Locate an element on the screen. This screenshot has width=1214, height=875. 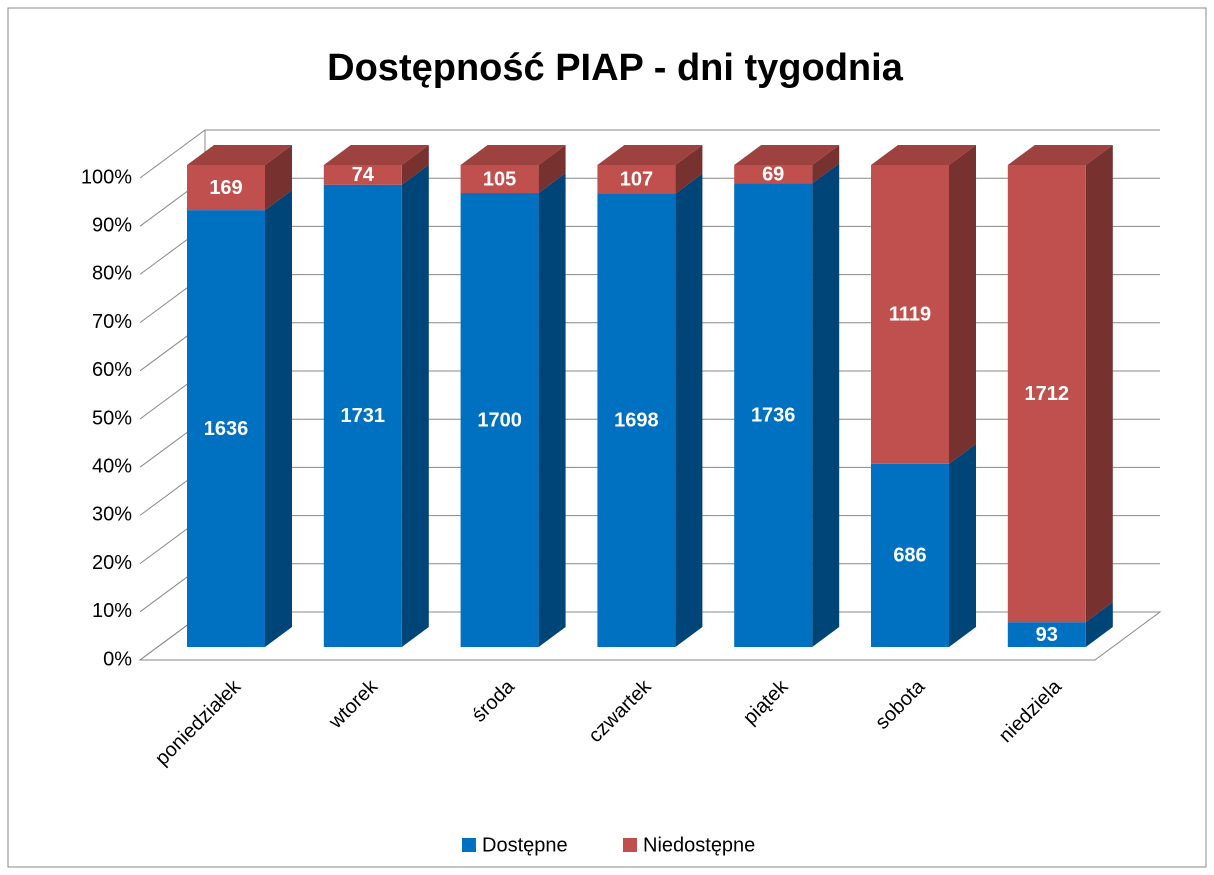
data-label: 107 is located at coordinates (636, 180).